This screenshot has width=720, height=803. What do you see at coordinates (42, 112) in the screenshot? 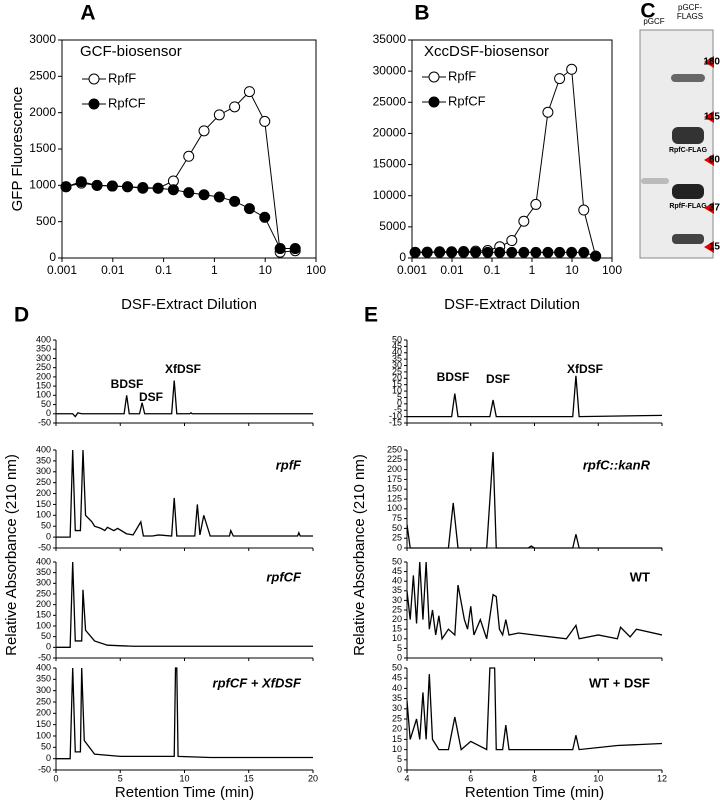
I see `y-tick-label: 2000` at bounding box center [42, 112].